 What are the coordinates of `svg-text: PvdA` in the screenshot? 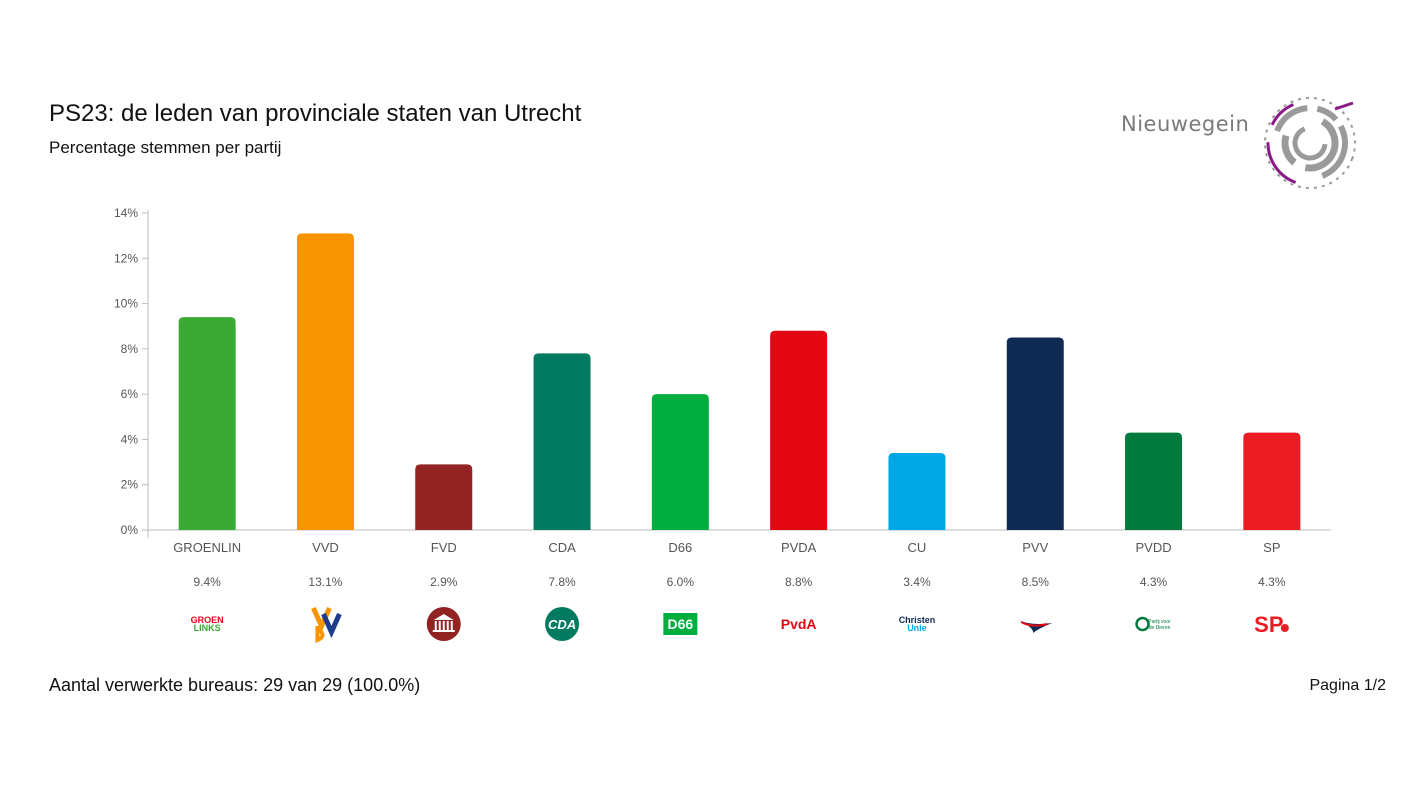 It's located at (799, 624).